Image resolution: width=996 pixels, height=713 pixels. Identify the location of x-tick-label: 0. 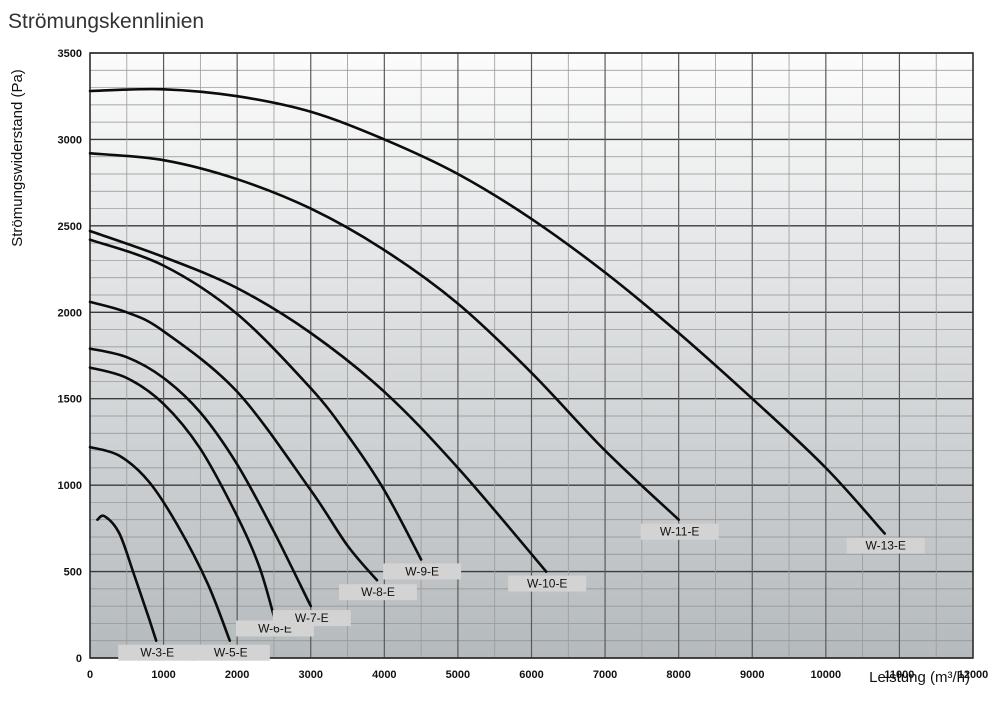
(90, 675).